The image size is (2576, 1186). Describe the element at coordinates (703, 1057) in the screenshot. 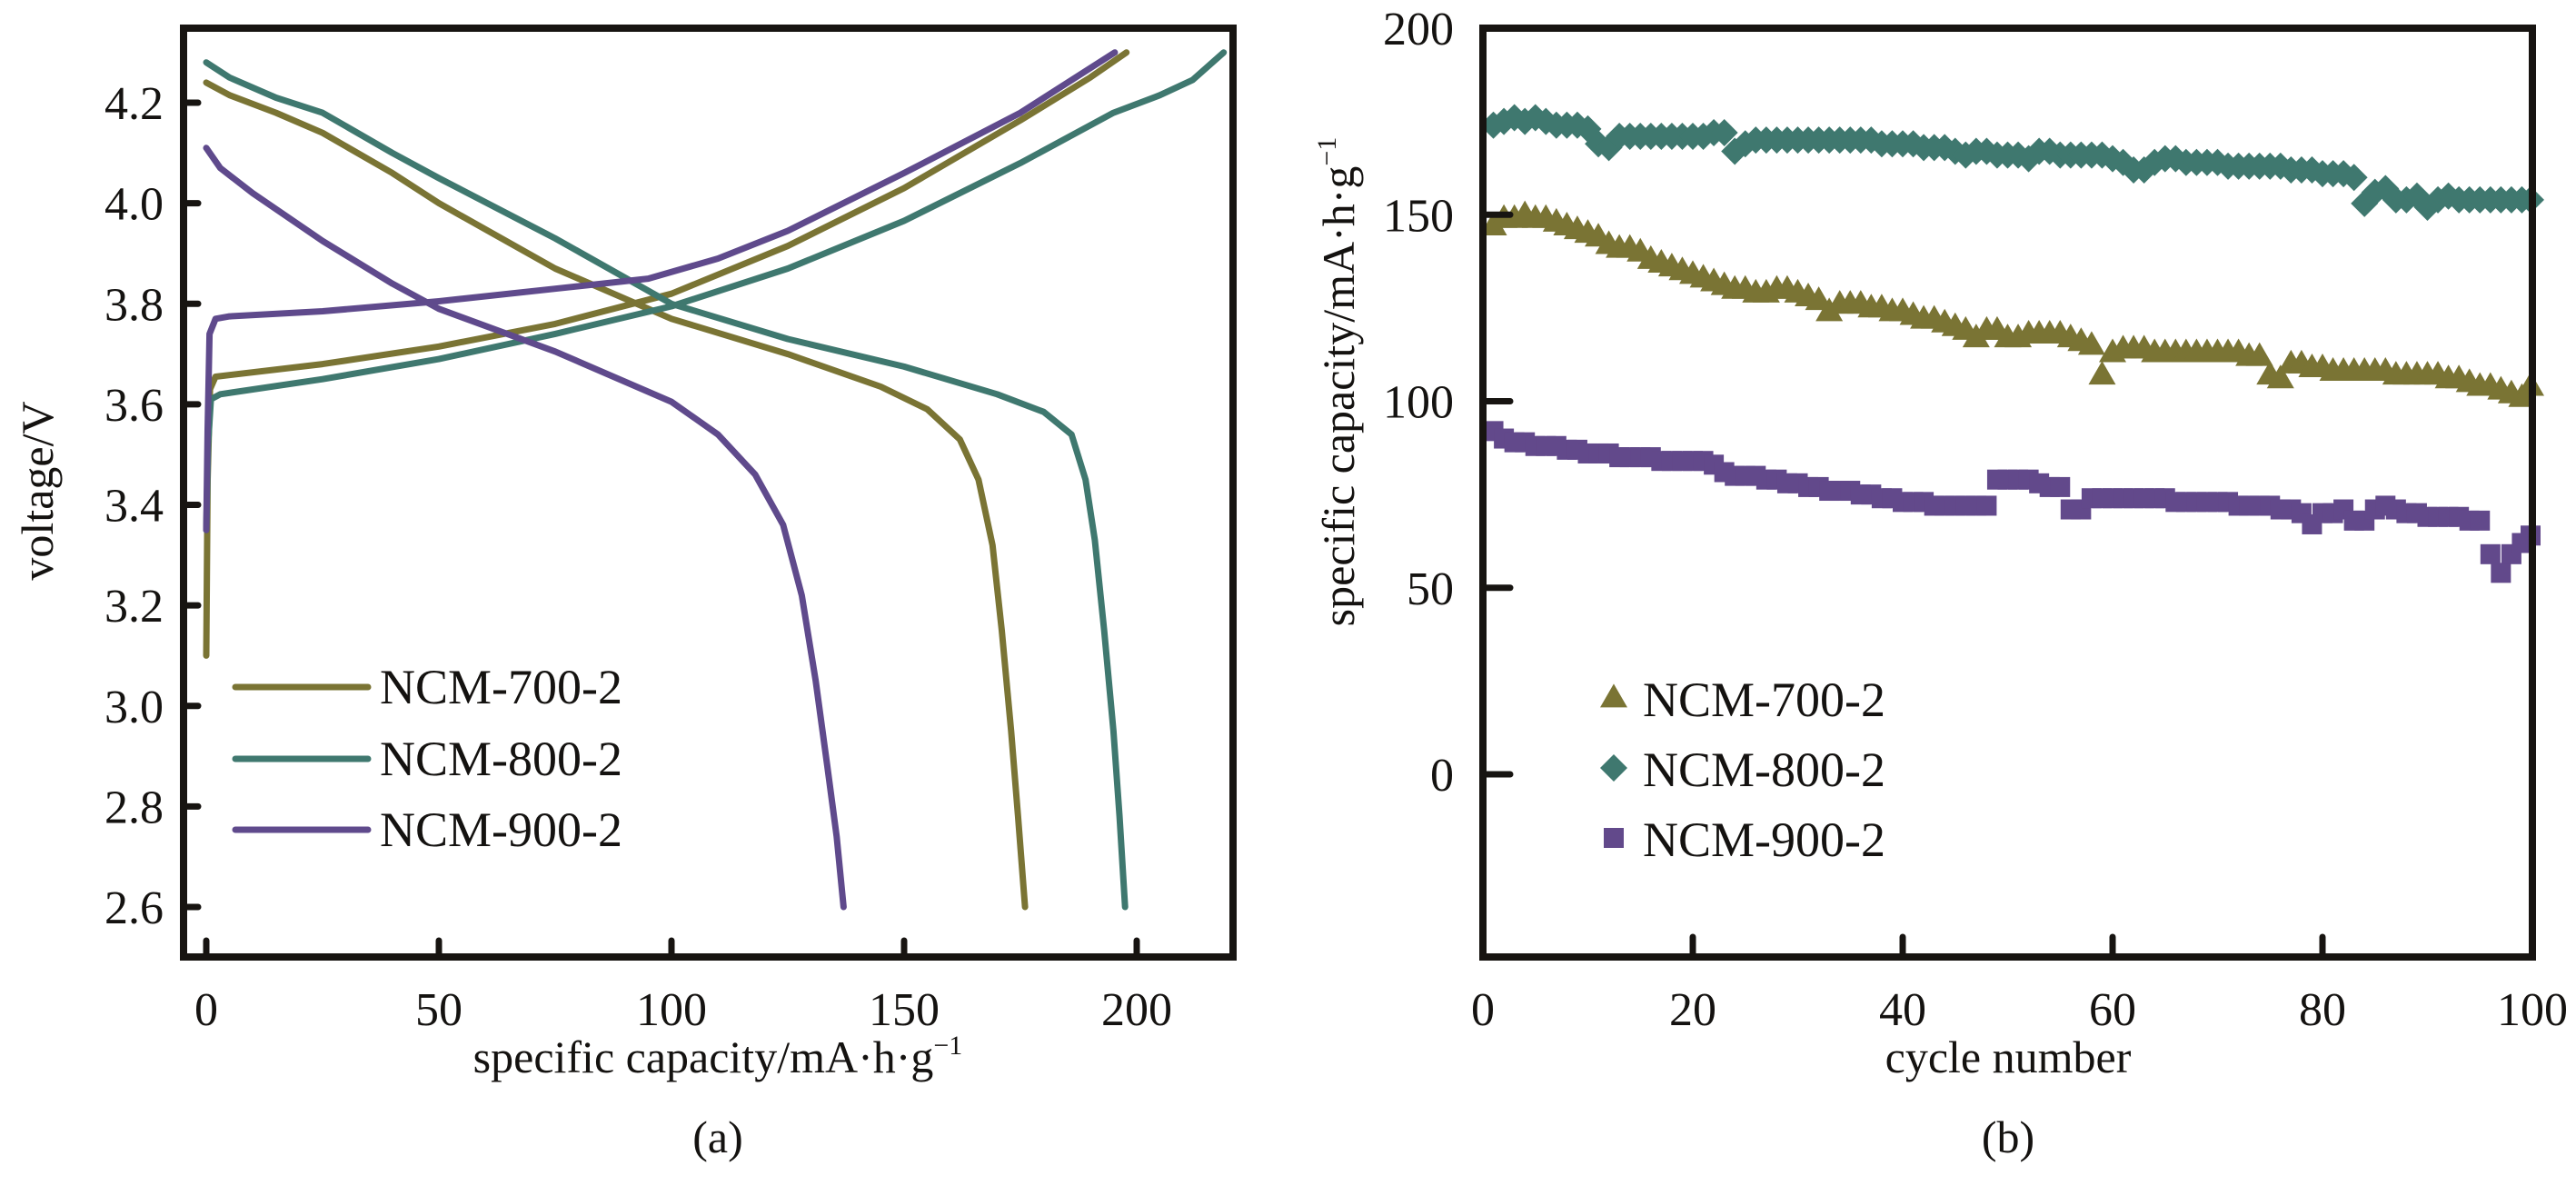

I see `a-x-axis-title-text: specific capacity/mA·h·g` at that location.